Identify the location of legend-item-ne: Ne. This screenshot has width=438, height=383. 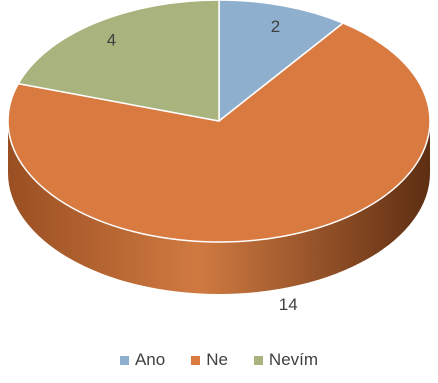
(209, 360).